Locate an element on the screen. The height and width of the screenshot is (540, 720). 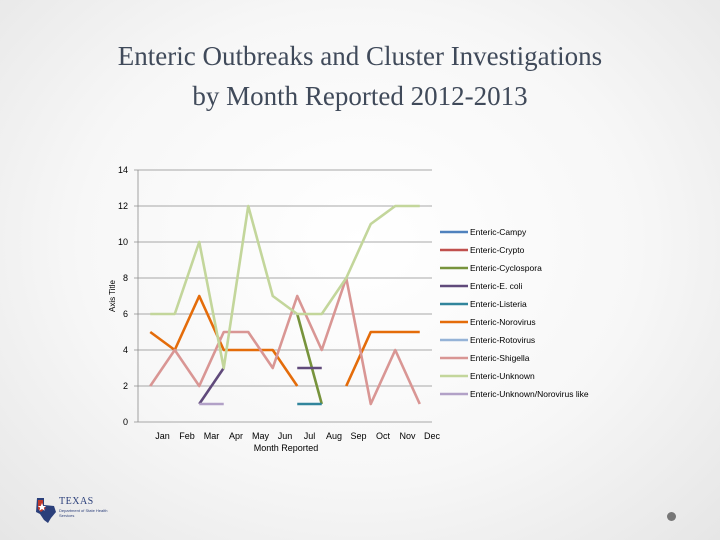
legend-label: Enteric-Cyclospora is located at coordinates (506, 268).